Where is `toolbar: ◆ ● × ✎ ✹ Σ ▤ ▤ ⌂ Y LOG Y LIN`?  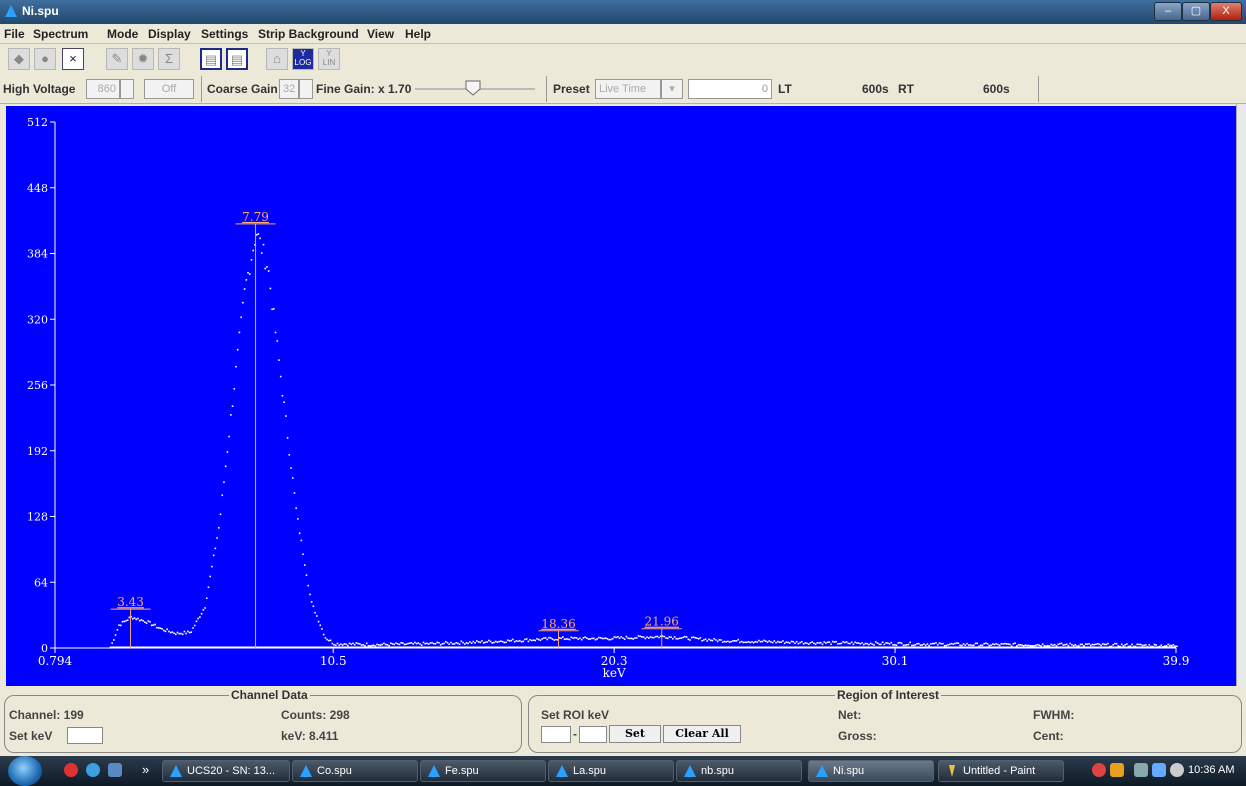 toolbar: ◆ ● × ✎ ✹ Σ ▤ ▤ ⌂ Y LOG Y LIN is located at coordinates (623, 59).